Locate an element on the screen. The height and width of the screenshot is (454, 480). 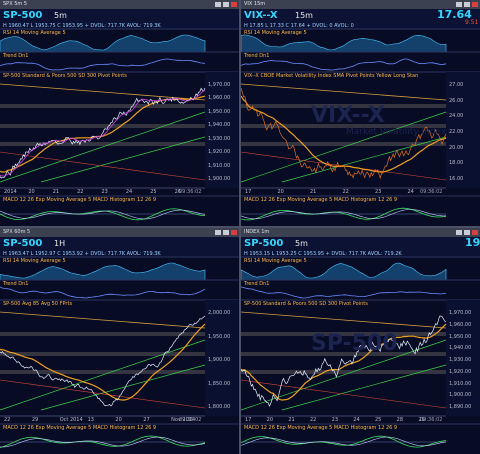
y-tick-label: 1,970.00 is located at coordinates (460, 313).